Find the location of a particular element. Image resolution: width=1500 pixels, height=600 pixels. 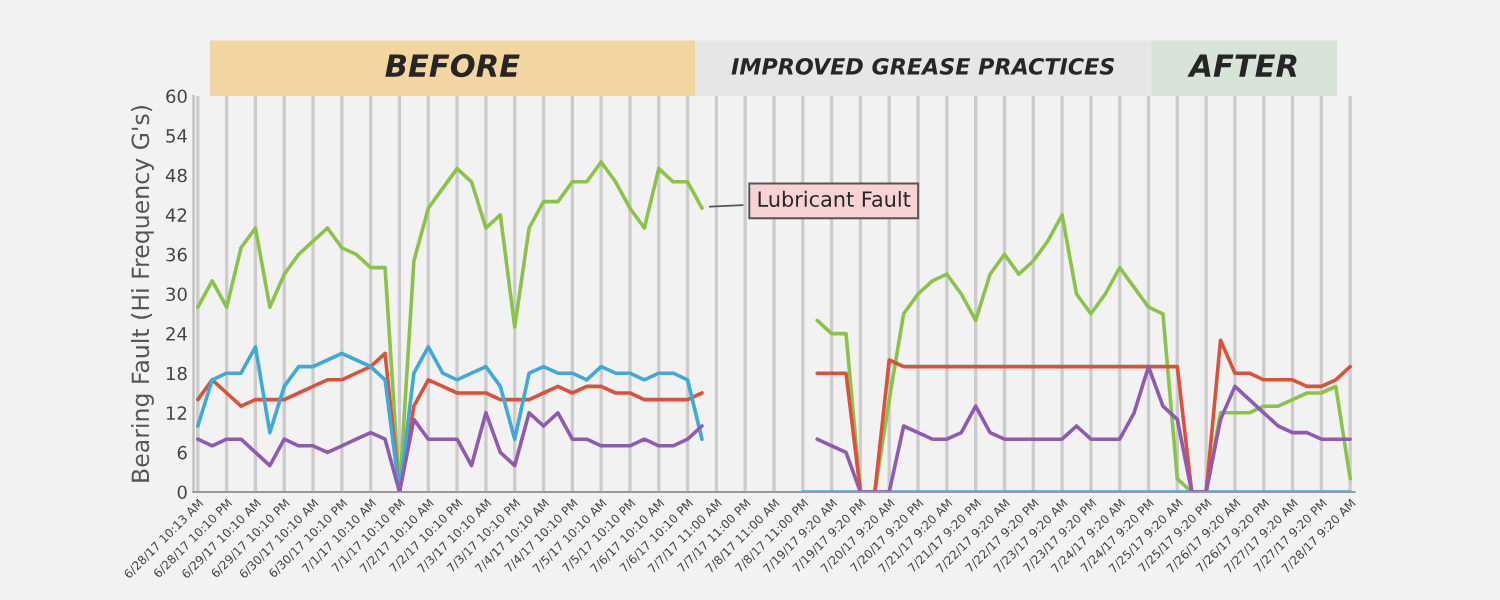

y-tick-label: 24 is located at coordinates (176, 334).